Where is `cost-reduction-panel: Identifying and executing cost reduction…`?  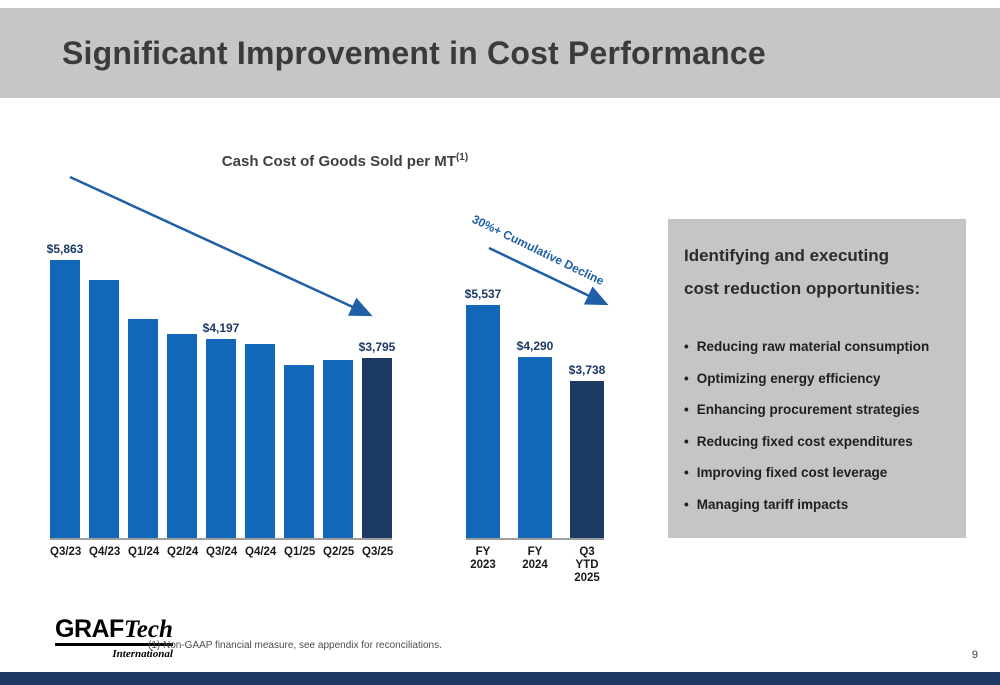
cost-reduction-panel: Identifying and executing cost reduction… is located at coordinates (817, 378).